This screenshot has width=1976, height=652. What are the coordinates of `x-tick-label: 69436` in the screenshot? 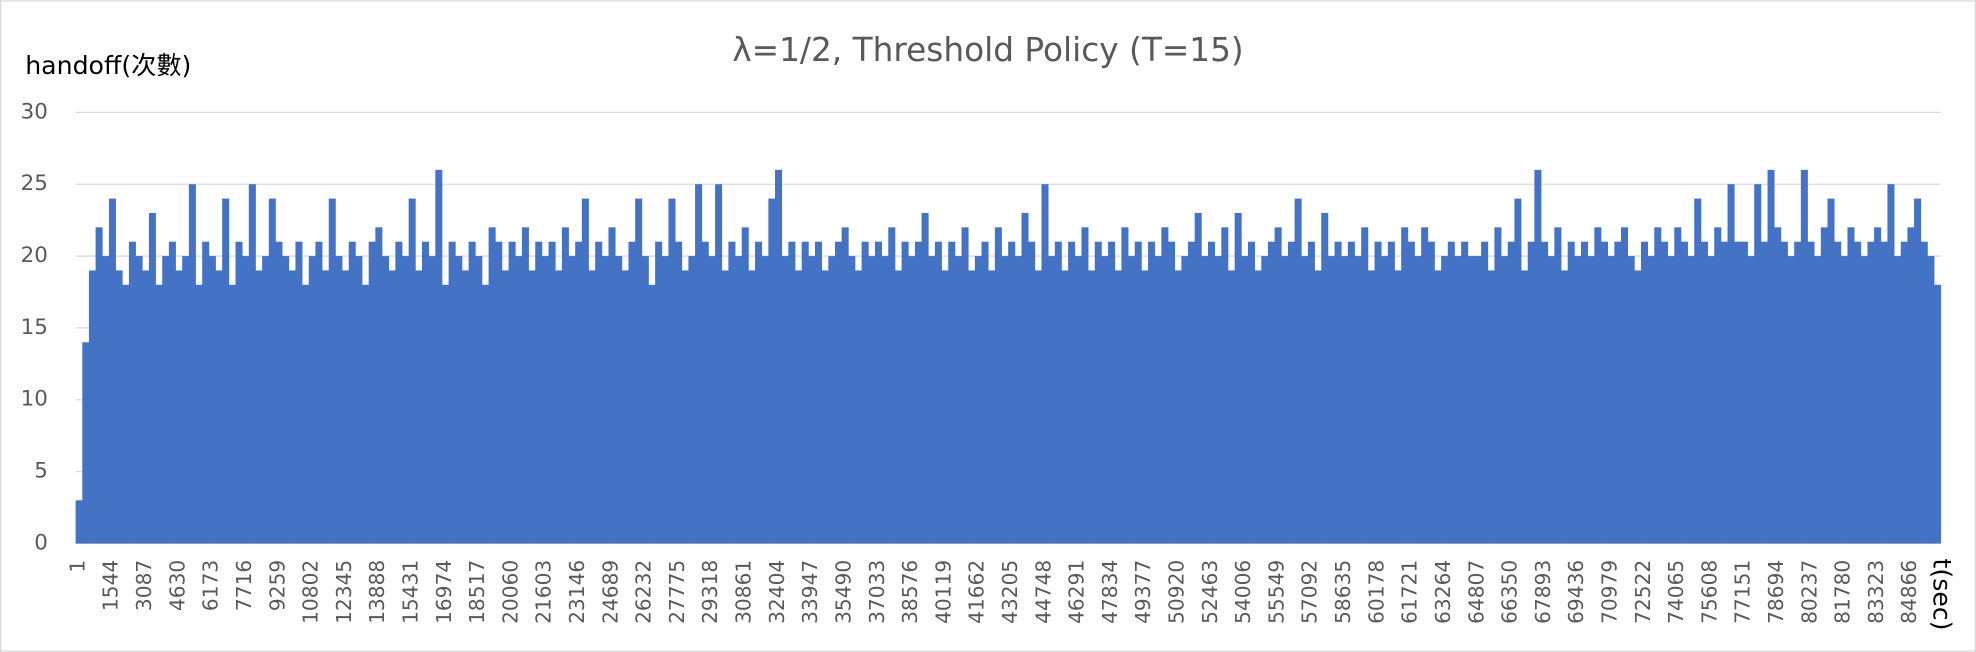 It's located at (1576, 592).